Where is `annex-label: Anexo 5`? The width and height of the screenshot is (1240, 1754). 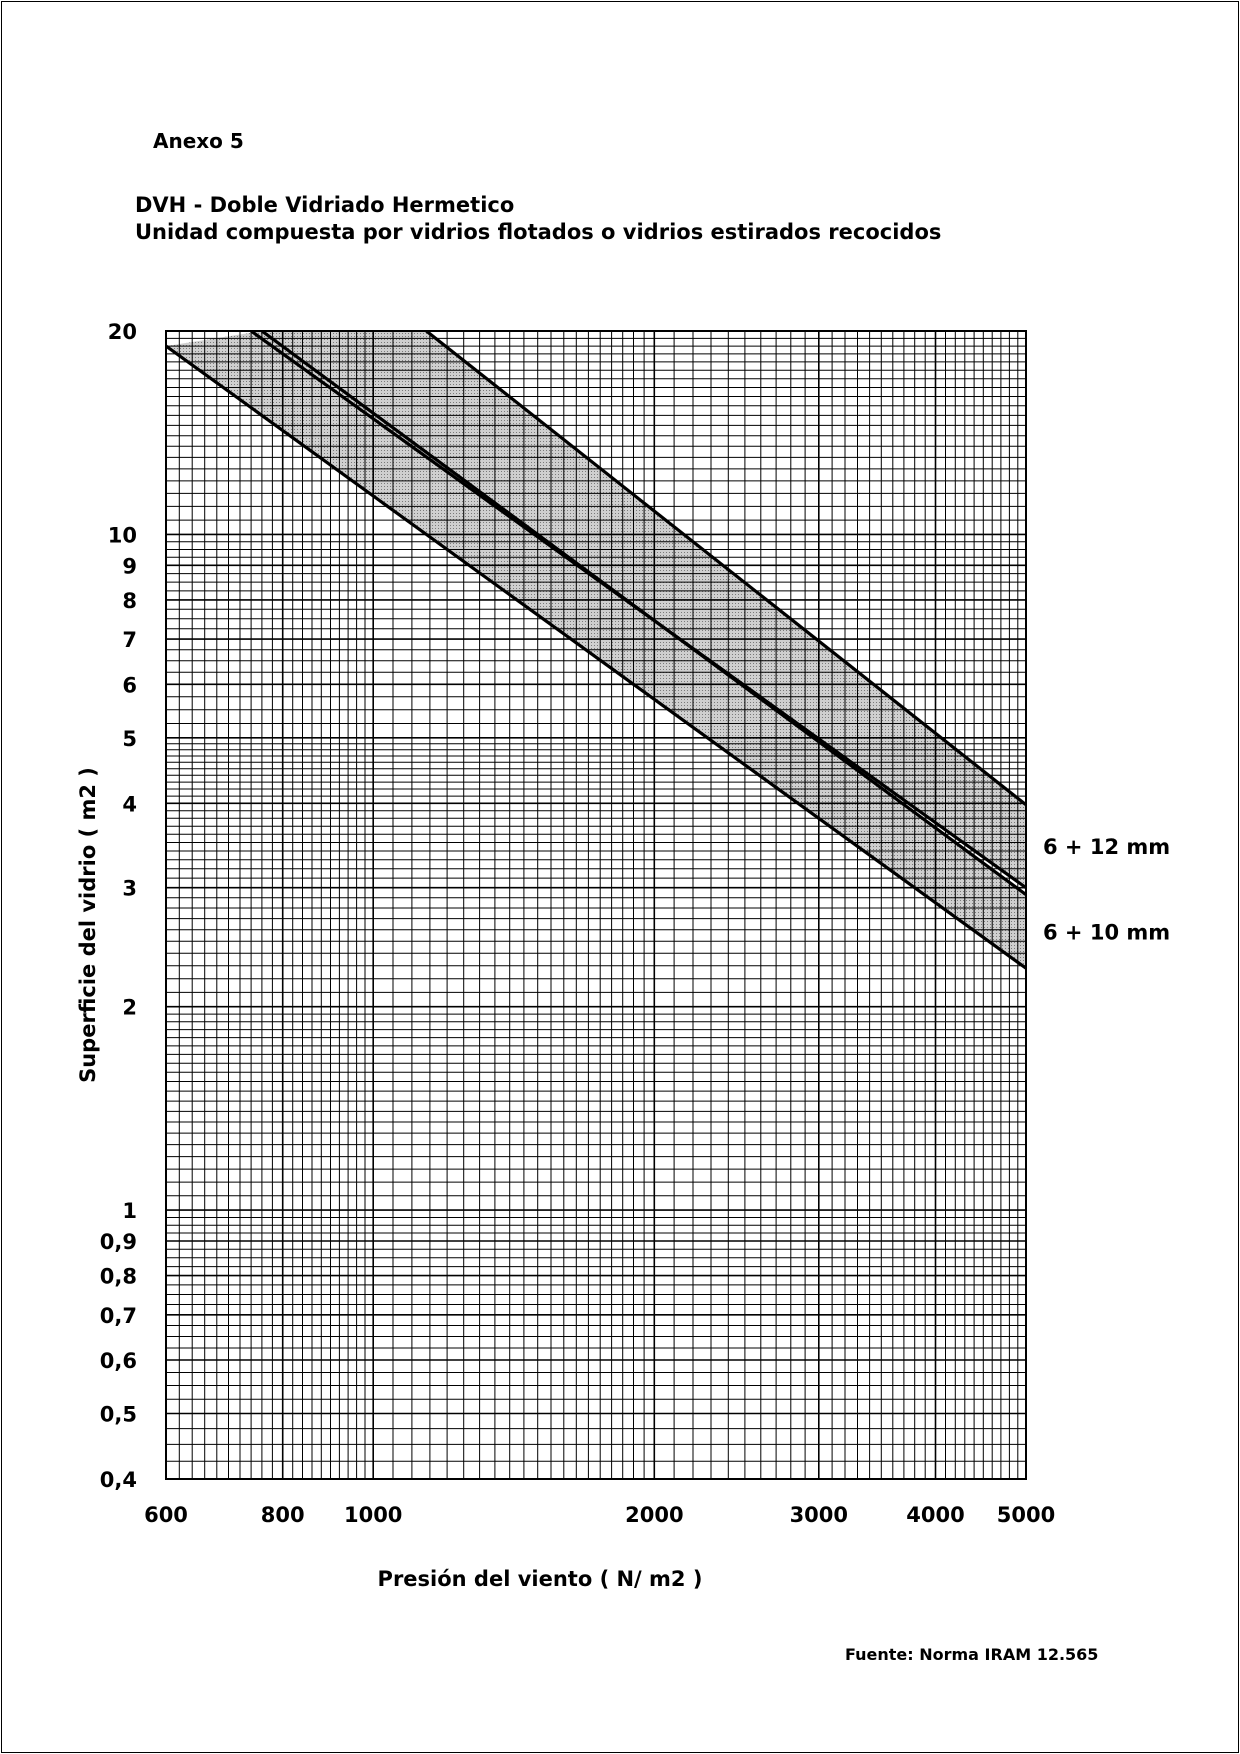 annex-label: Anexo 5 is located at coordinates (198, 141).